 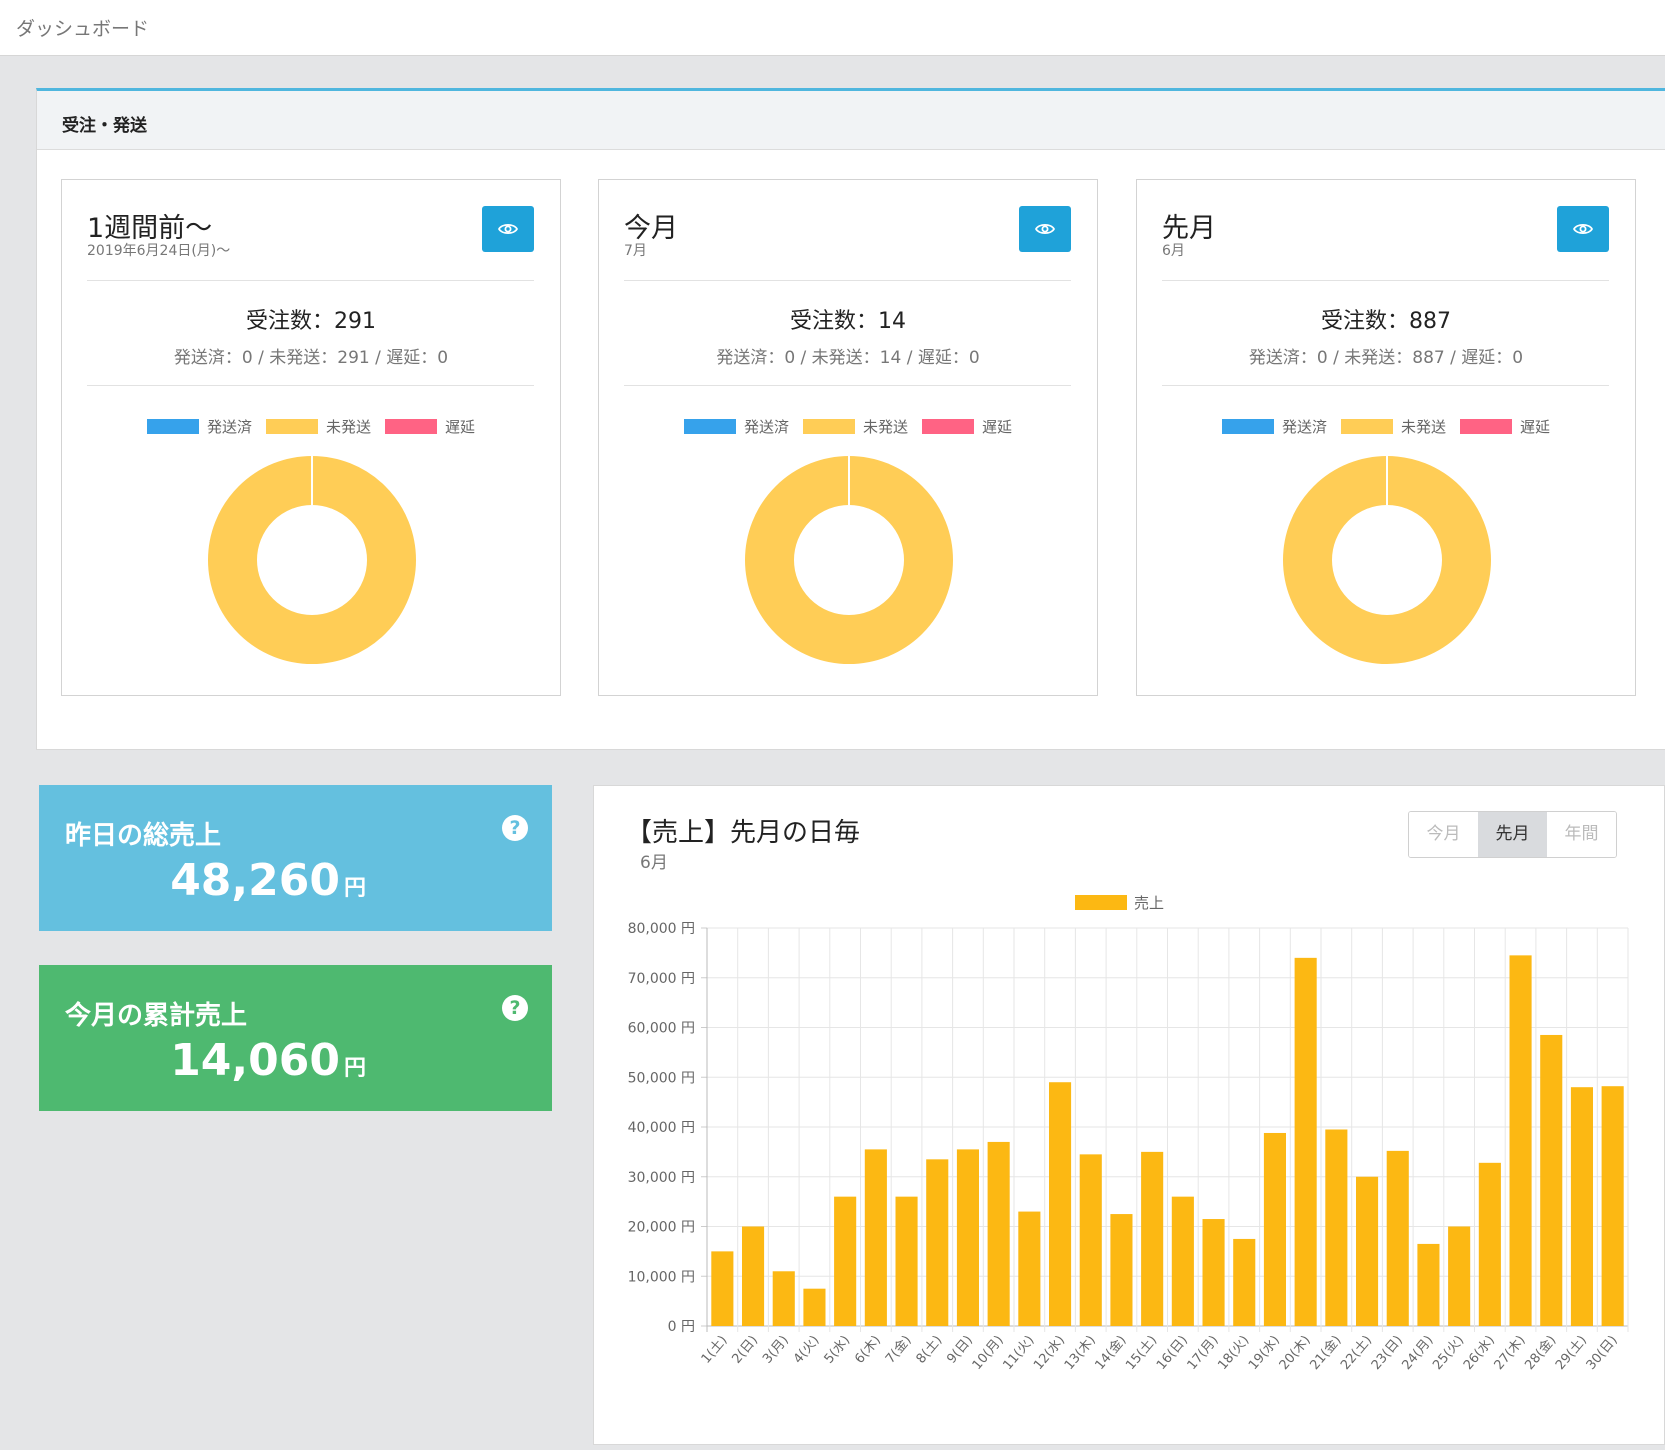 I want to click on y-tick-label: 40,000 円, so click(x=661, y=1128).